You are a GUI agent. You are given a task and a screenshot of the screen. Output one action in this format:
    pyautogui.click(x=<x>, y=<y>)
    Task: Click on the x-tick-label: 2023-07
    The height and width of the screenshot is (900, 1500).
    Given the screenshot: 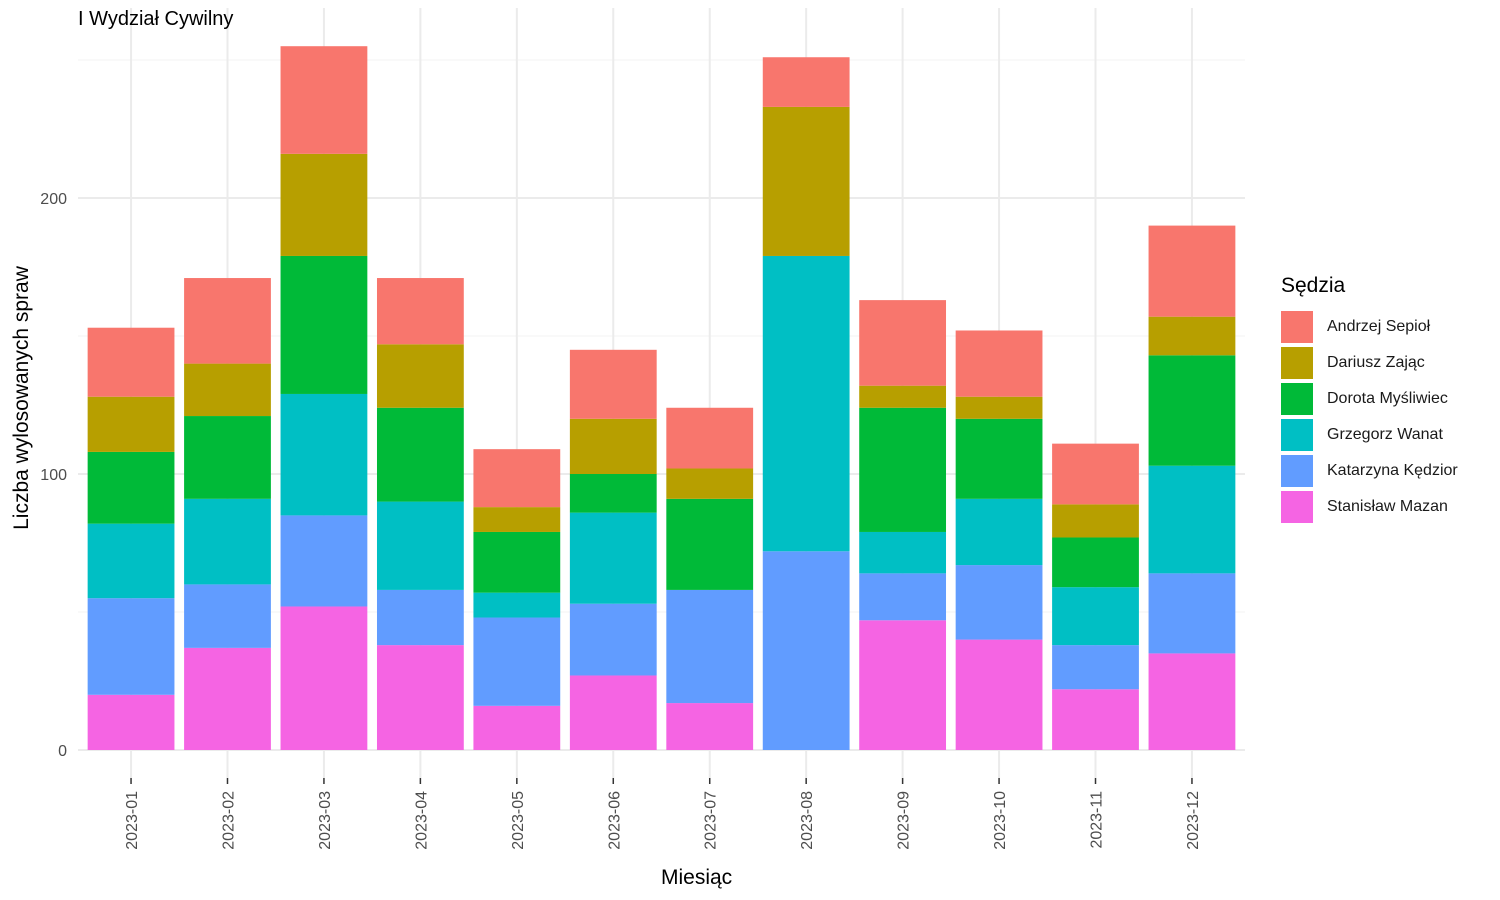 What is the action you would take?
    pyautogui.click(x=711, y=820)
    